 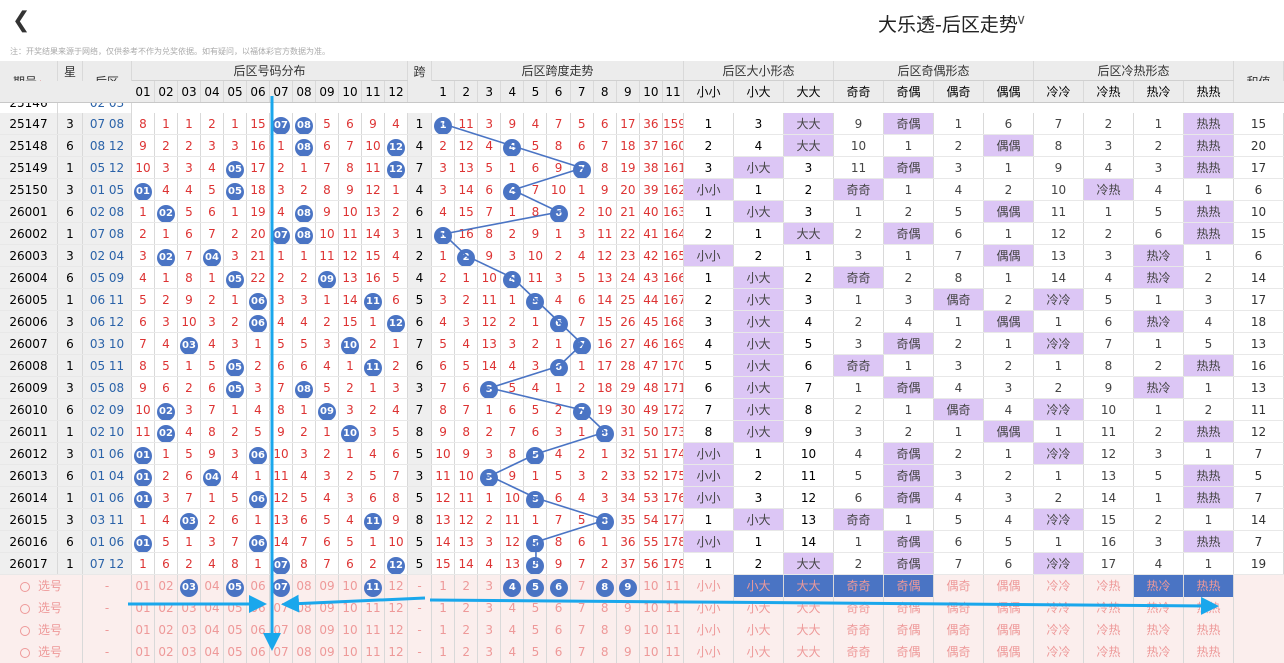 I want to click on select-ch-option: 冷热, so click(x=1109, y=652).